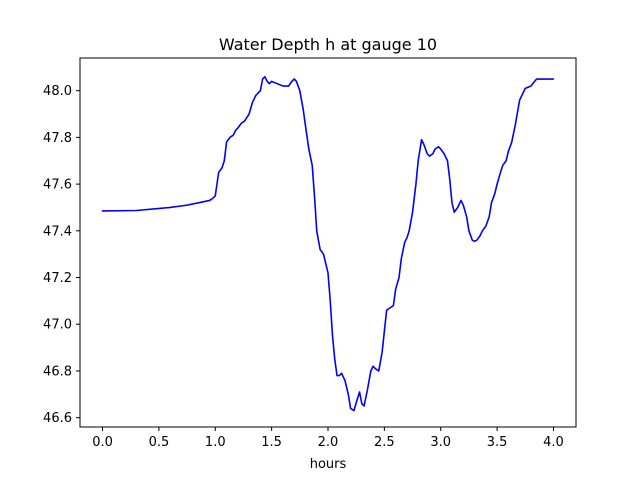 The image size is (640, 480). What do you see at coordinates (61, 255) in the screenshot?
I see `y-axis: 46.6 46.8 47.0 47.2 47.4 47.6 47.8 48.0` at bounding box center [61, 255].